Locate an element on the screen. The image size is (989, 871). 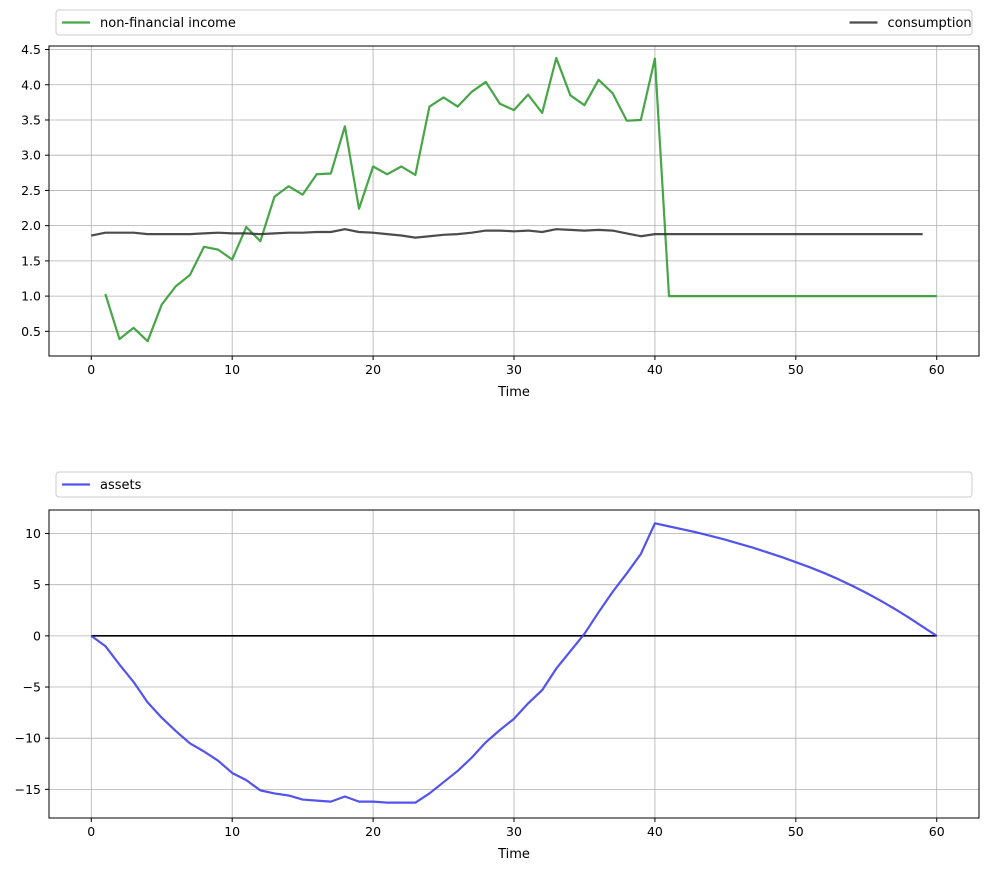
bottom-ytick-label--10: −10 is located at coordinates (28, 738).